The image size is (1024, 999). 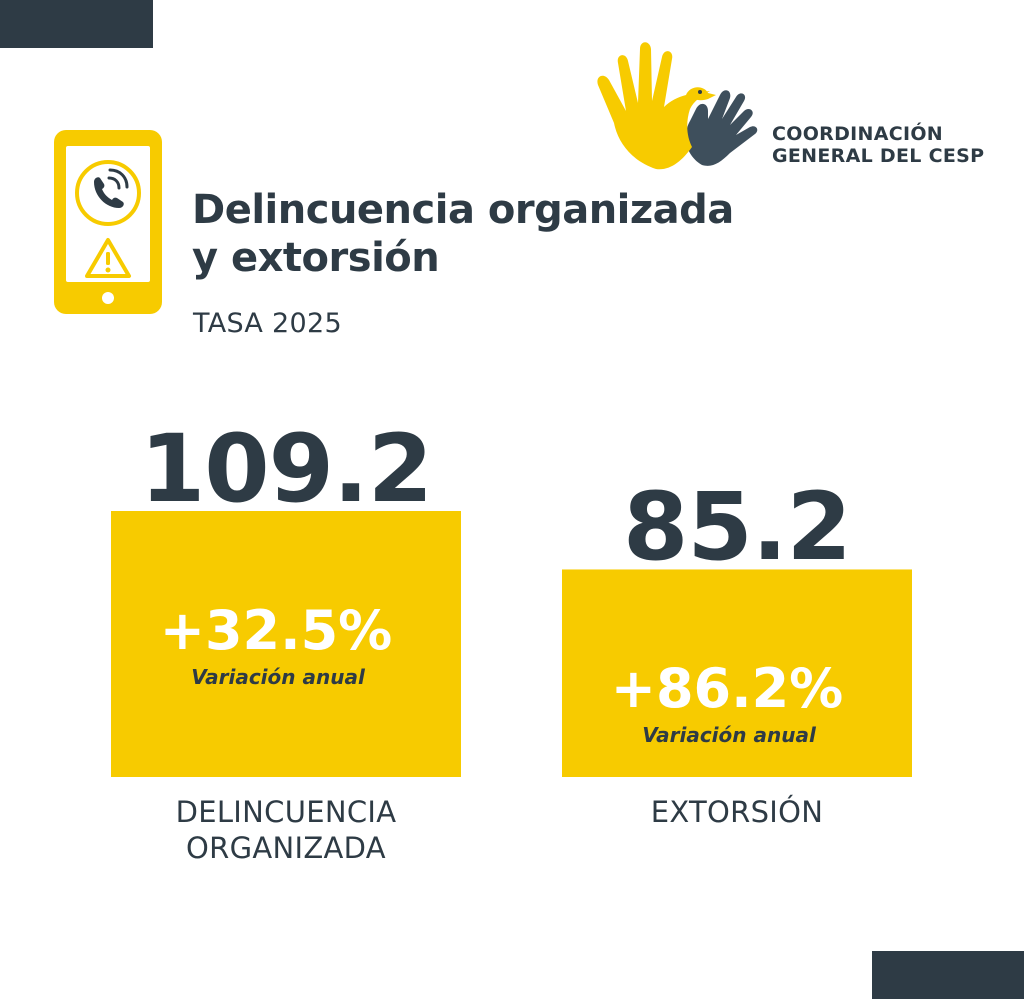 I want to click on bar-variation-label-1: Variación anual, so click(x=729, y=735).